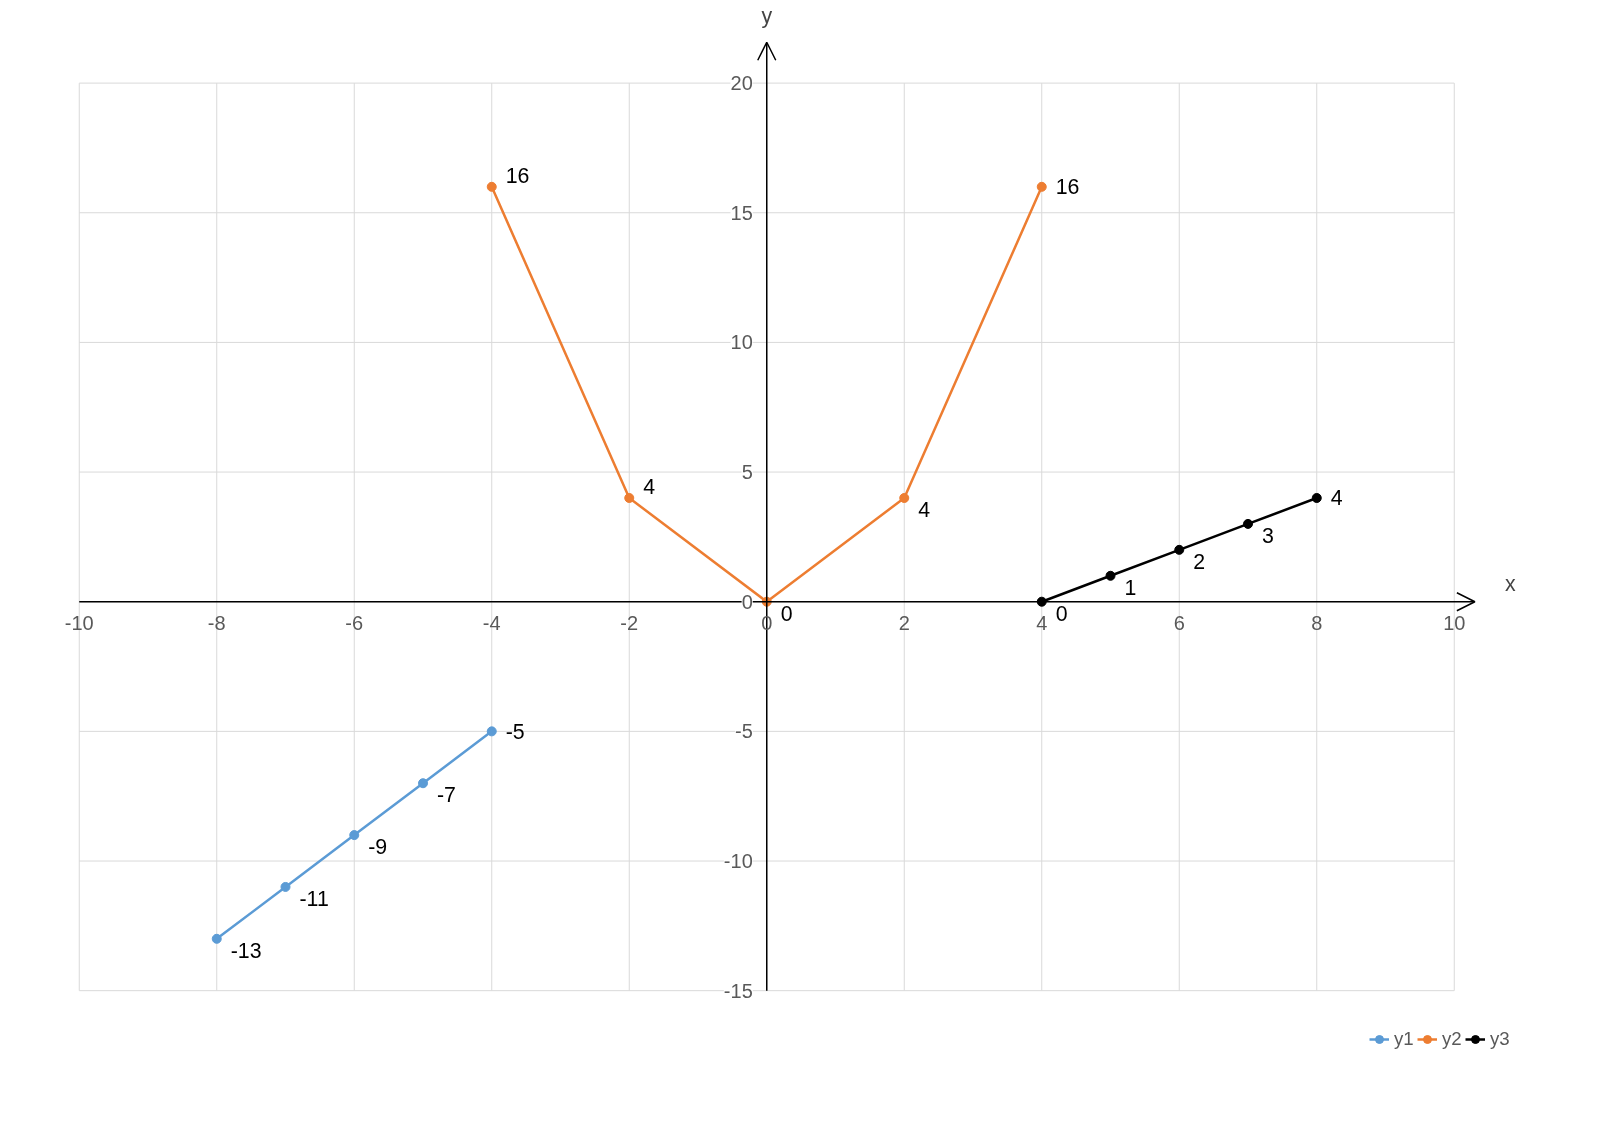 The width and height of the screenshot is (1600, 1127). I want to click on data-label: 3, so click(1268, 535).